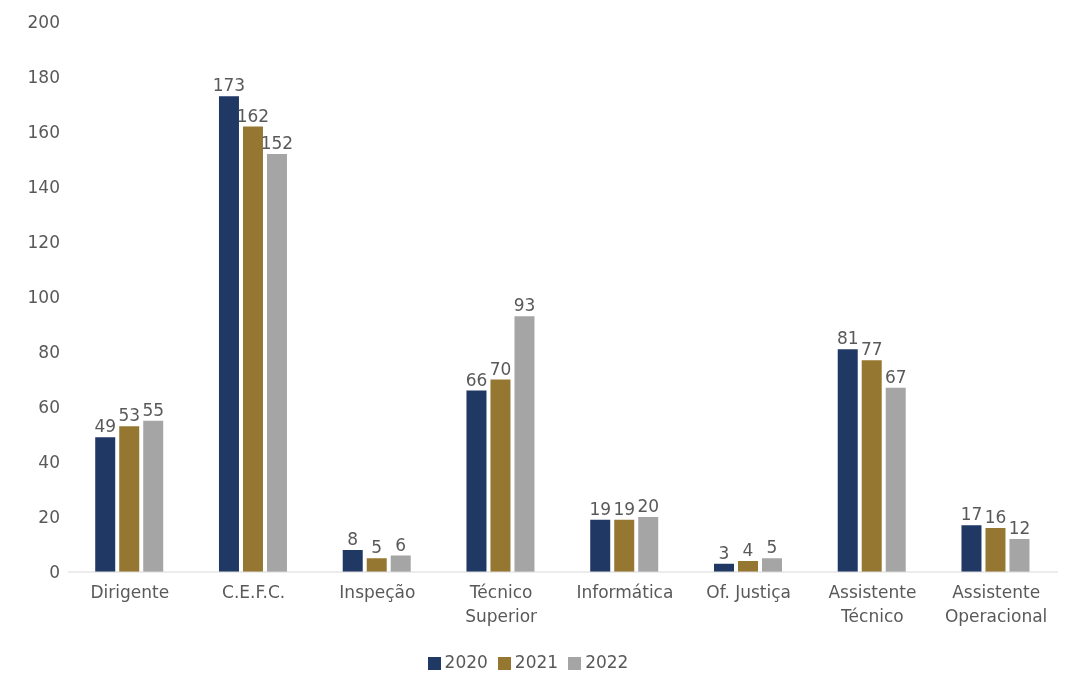 This screenshot has height=677, width=1072. Describe the element at coordinates (254, 592) in the screenshot. I see `x-tick-label: C.E.F.C.` at that location.